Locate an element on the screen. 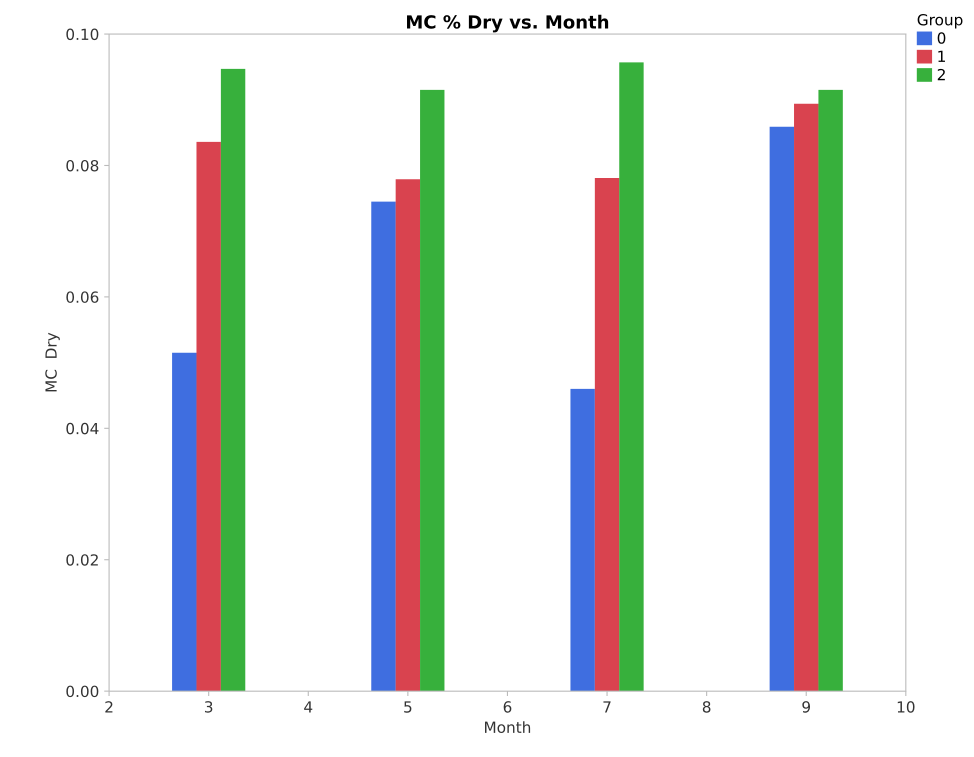 This screenshot has width=974, height=757. x-tick-label: 8 is located at coordinates (706, 707).